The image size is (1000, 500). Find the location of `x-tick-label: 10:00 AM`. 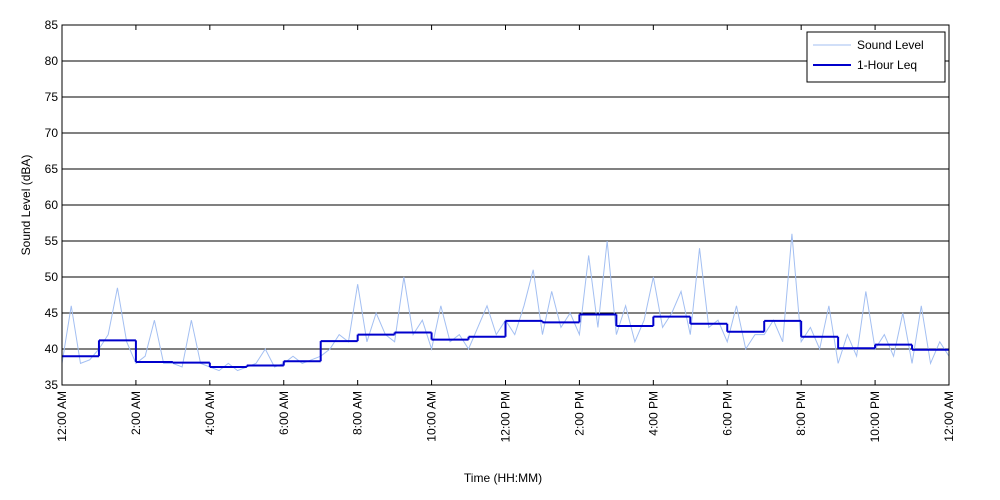

x-tick-label: 10:00 AM is located at coordinates (432, 416).